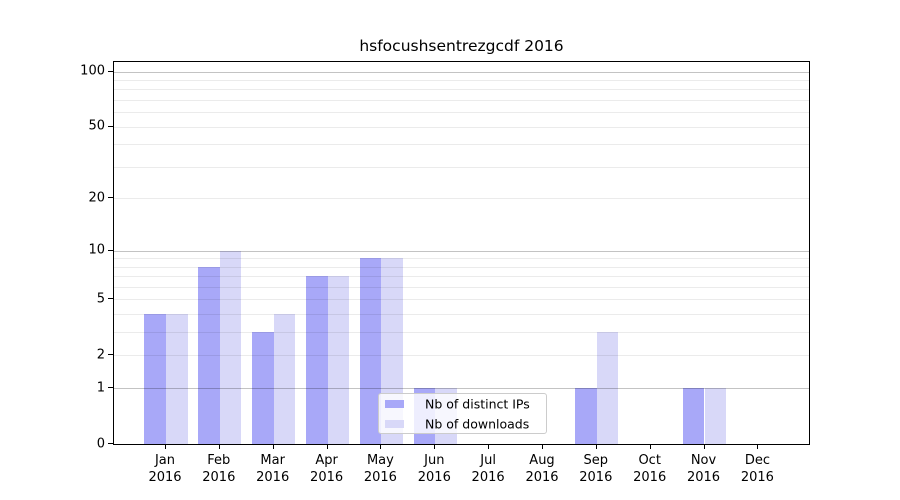 Image resolution: width=900 pixels, height=500 pixels. Describe the element at coordinates (96, 198) in the screenshot. I see `y-tick-label-20: 20` at that location.